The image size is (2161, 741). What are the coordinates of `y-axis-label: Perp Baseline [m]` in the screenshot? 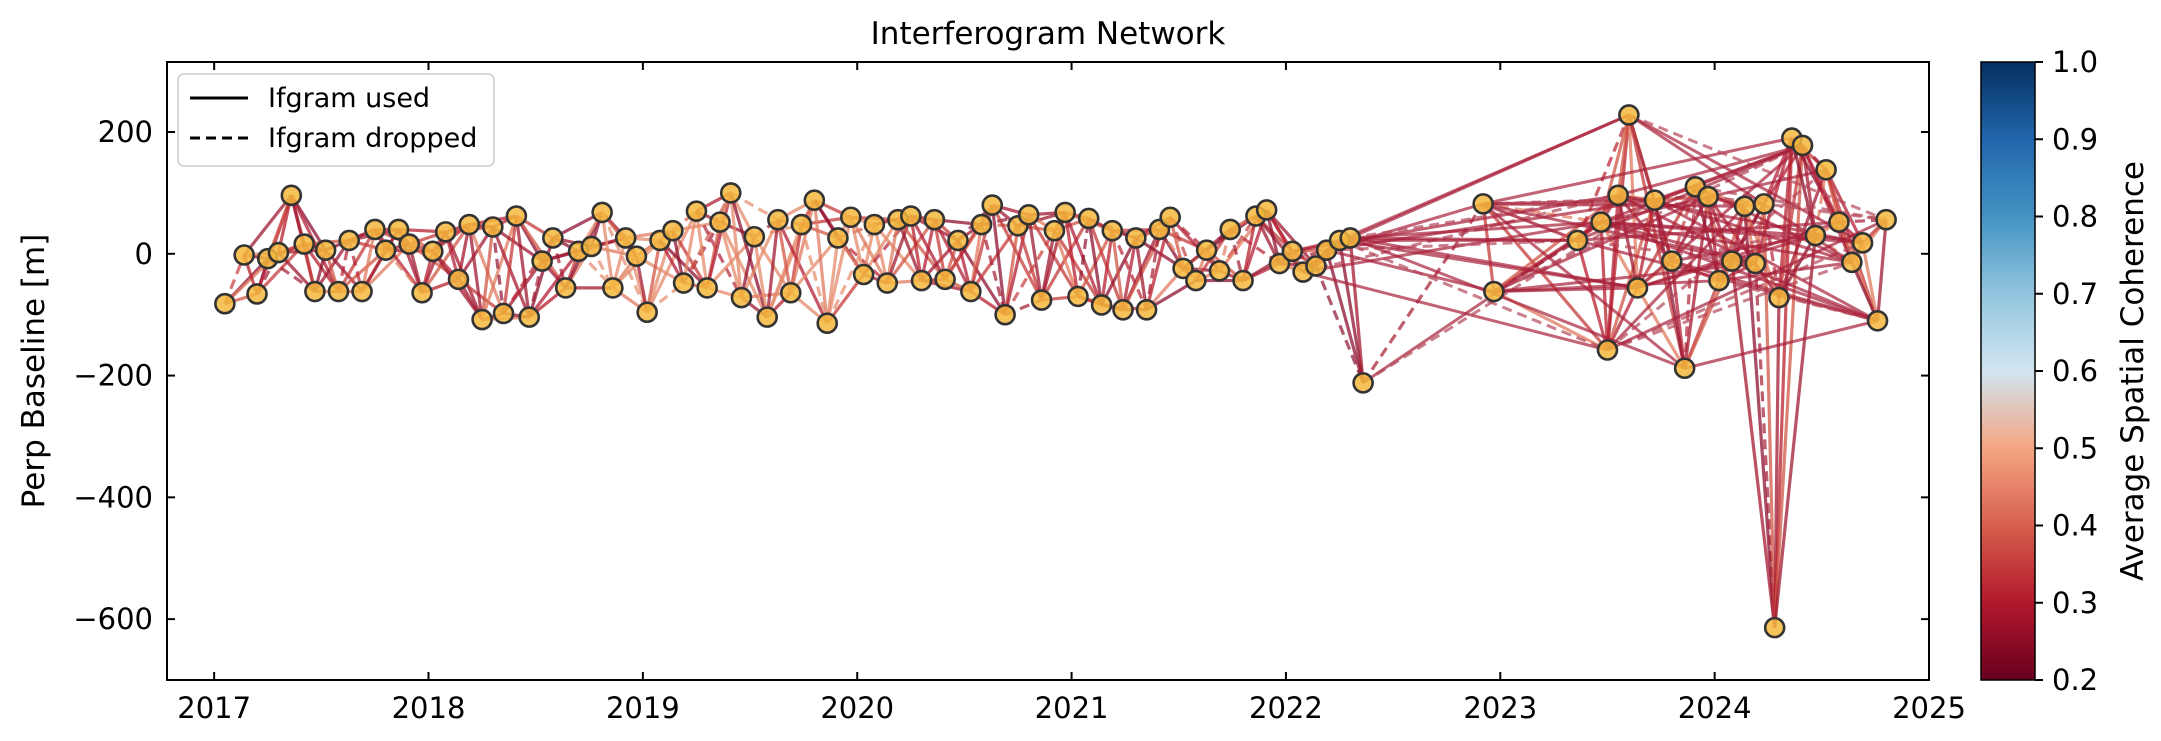 It's located at (34, 371).